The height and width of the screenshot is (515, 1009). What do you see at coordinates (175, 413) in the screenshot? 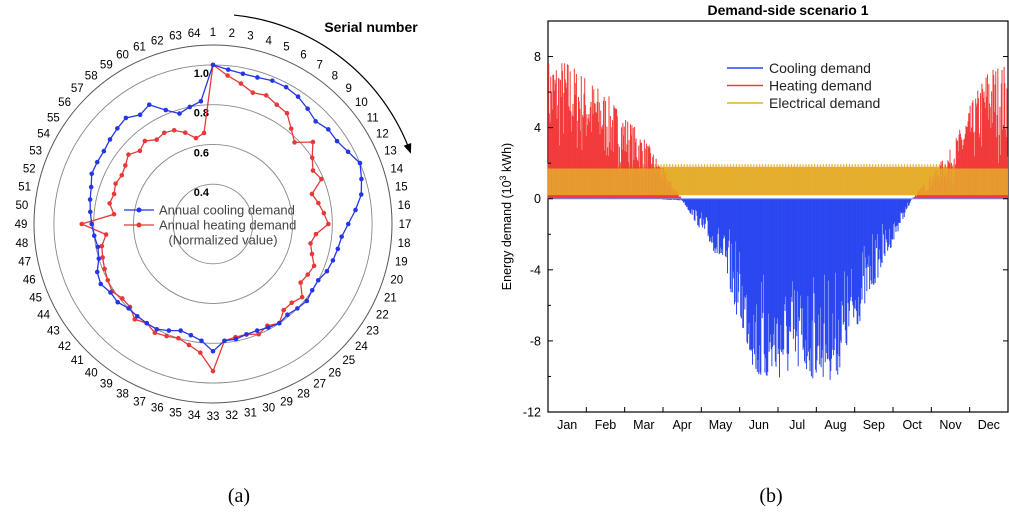
I see `serial-label: 35` at bounding box center [175, 413].